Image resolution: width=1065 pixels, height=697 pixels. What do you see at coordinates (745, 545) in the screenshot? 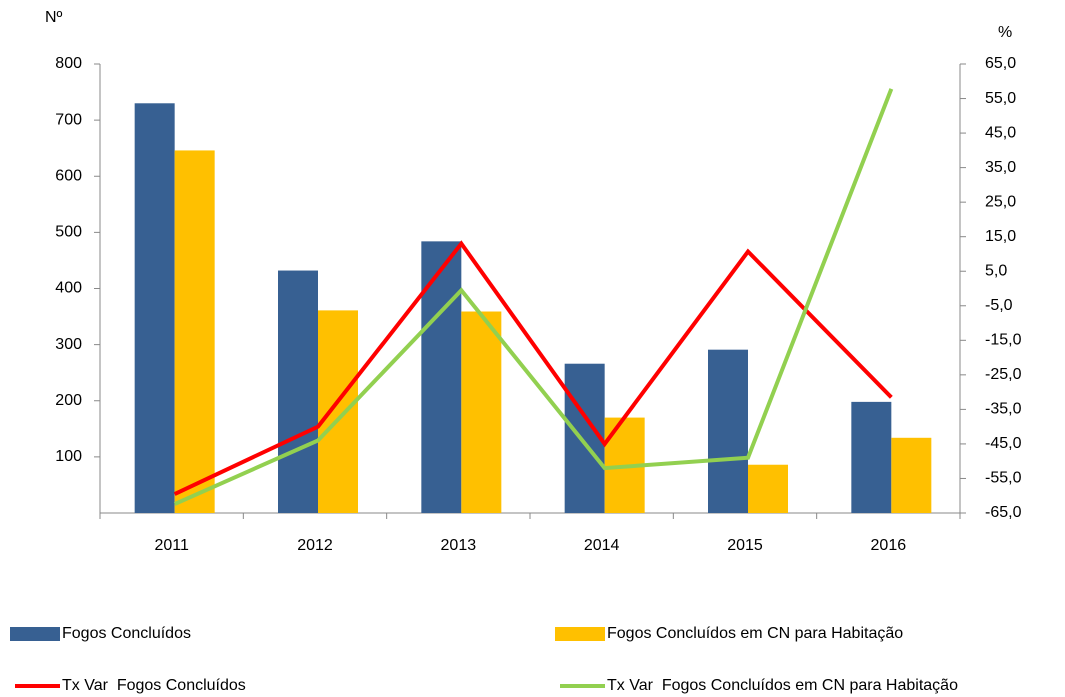
I see `x-tick-label: 2015` at bounding box center [745, 545].